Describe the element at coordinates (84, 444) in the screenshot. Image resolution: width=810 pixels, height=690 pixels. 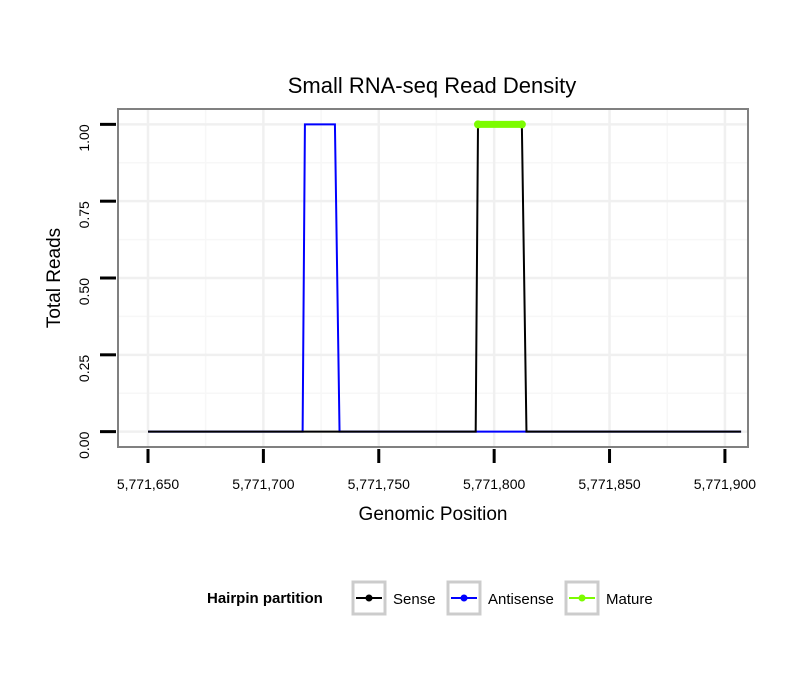
I see `y-tick-label: 0.00` at that location.